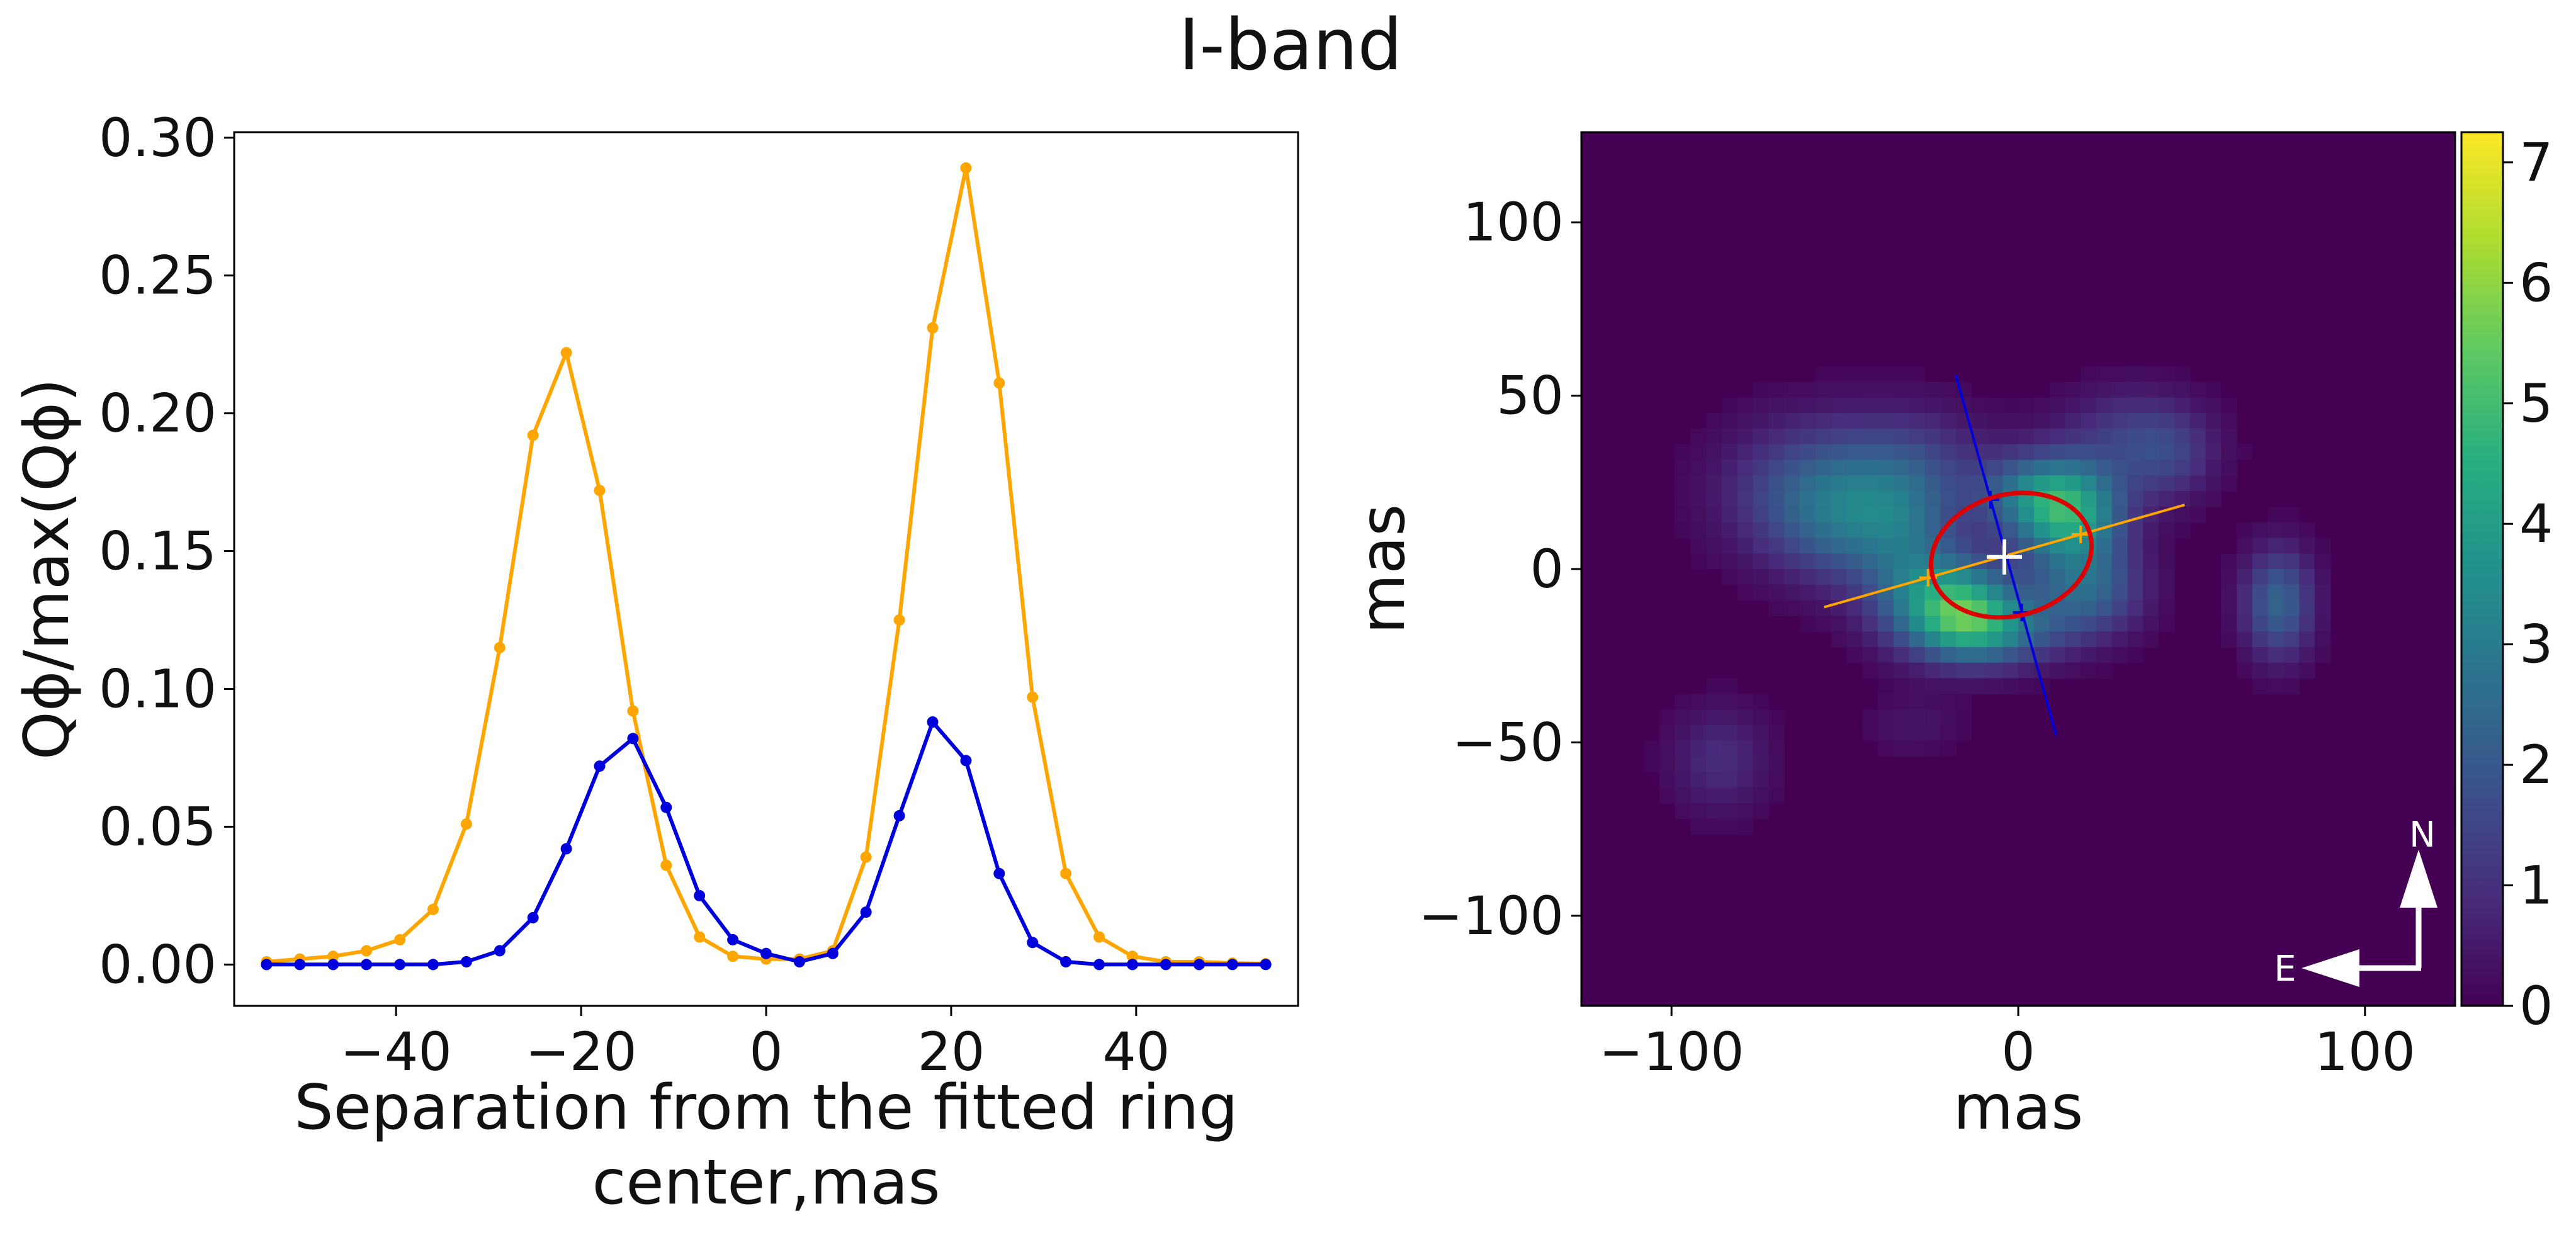 The image size is (2576, 1235). What do you see at coordinates (2482, 569) in the screenshot?
I see `colorbar-gradient` at bounding box center [2482, 569].